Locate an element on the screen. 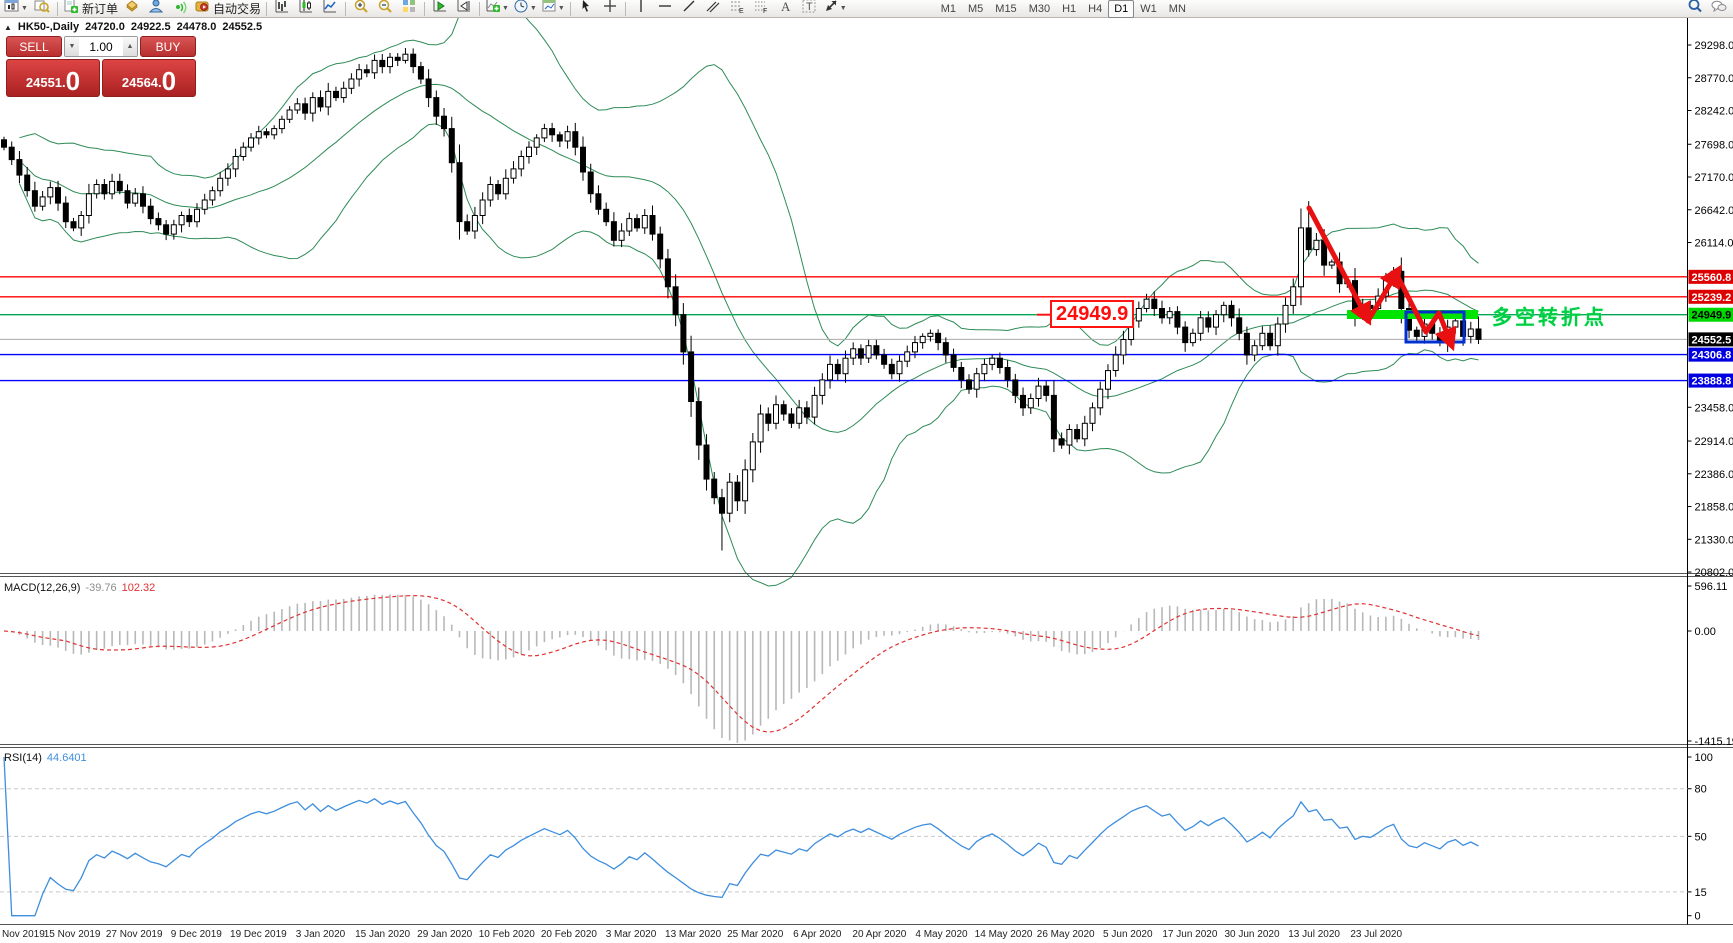 This screenshot has height=943, width=1733. sell-button: SELL is located at coordinates (34, 46).